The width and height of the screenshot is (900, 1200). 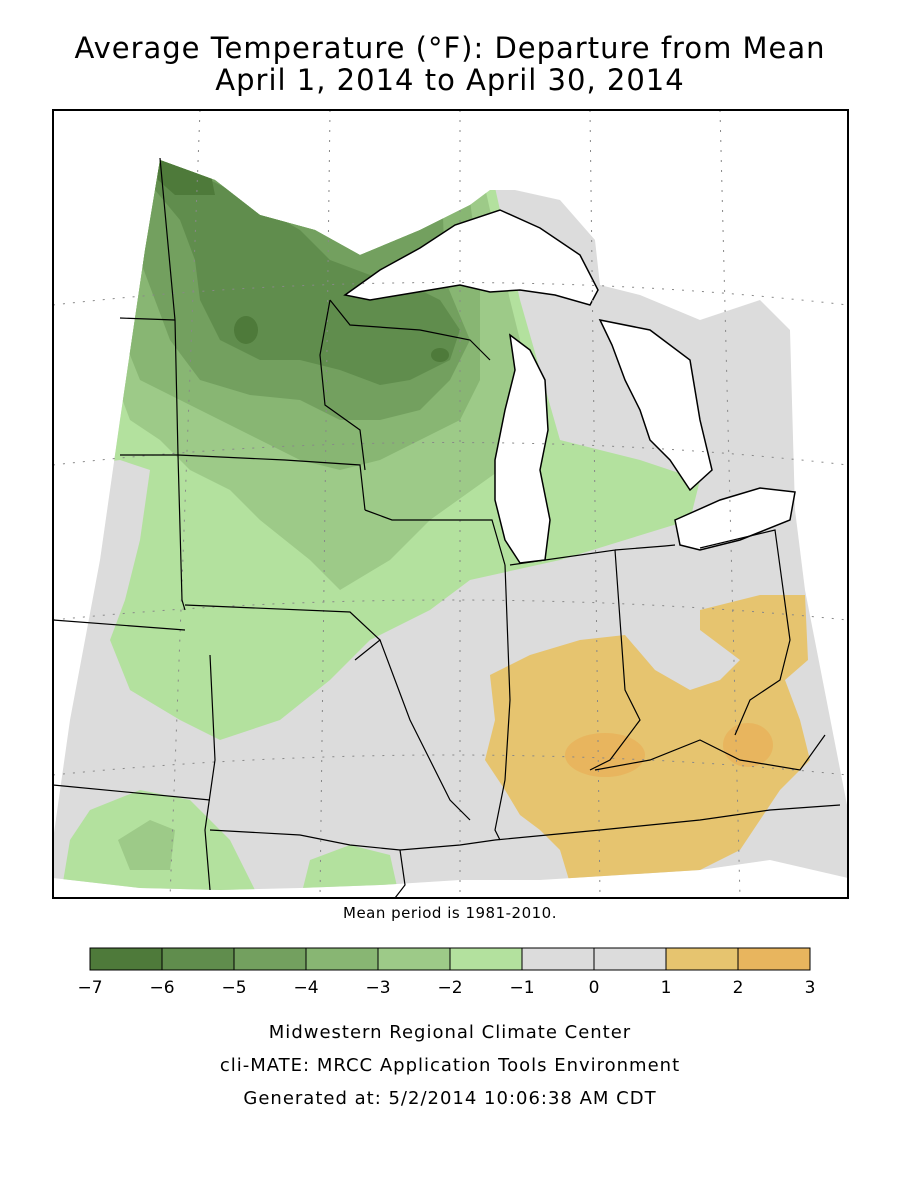 I want to click on legend-tick-label: 2, so click(x=738, y=988).